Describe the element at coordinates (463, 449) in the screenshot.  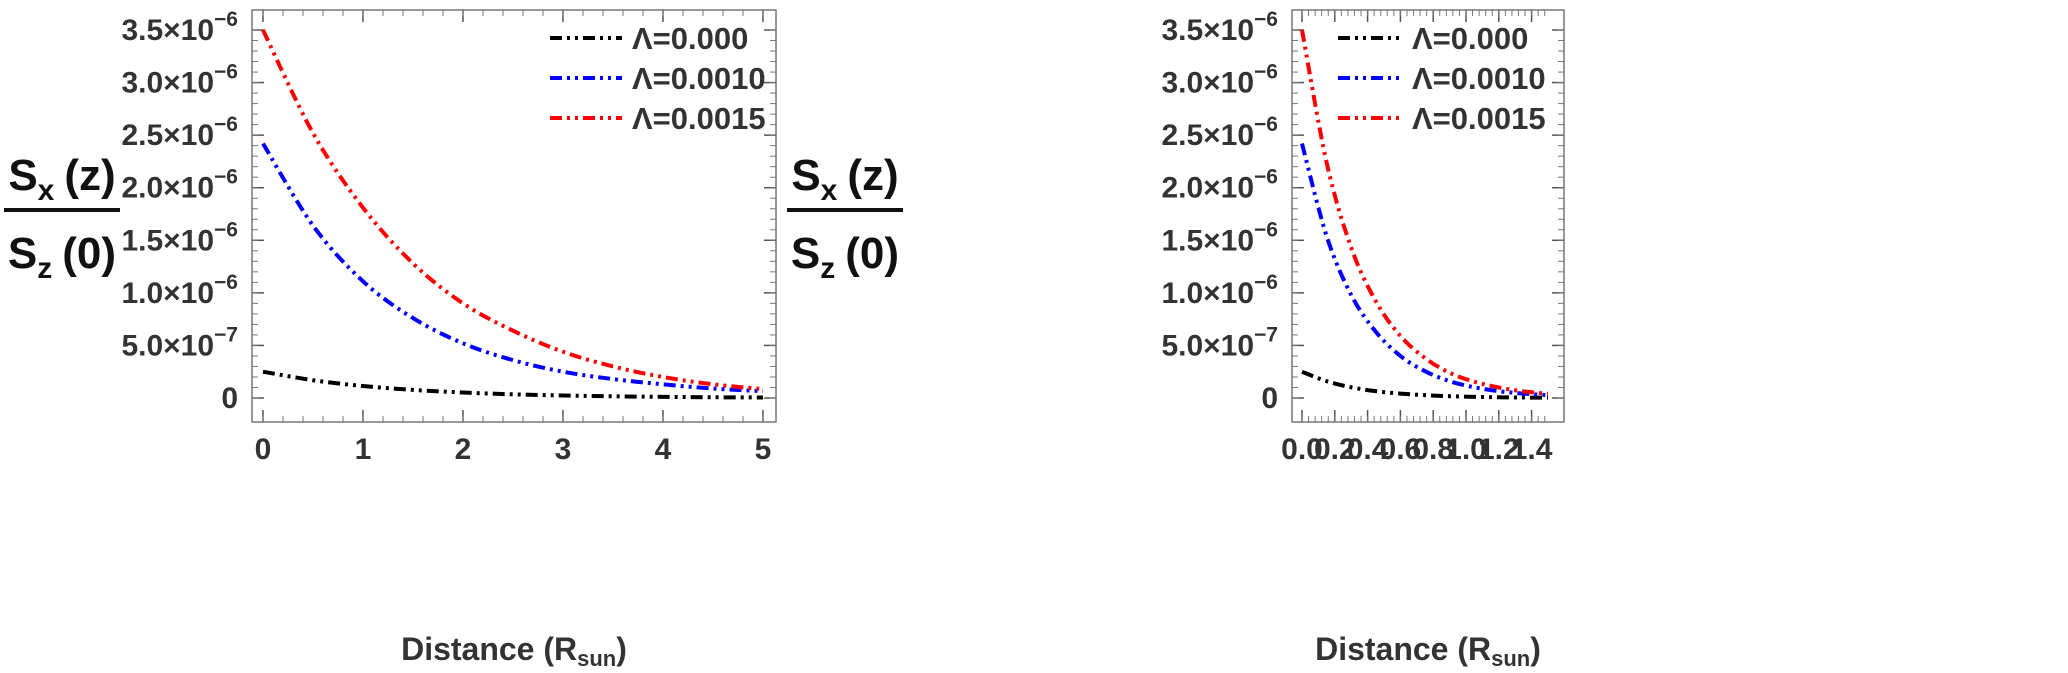
I see `x-tick-label: 2` at that location.